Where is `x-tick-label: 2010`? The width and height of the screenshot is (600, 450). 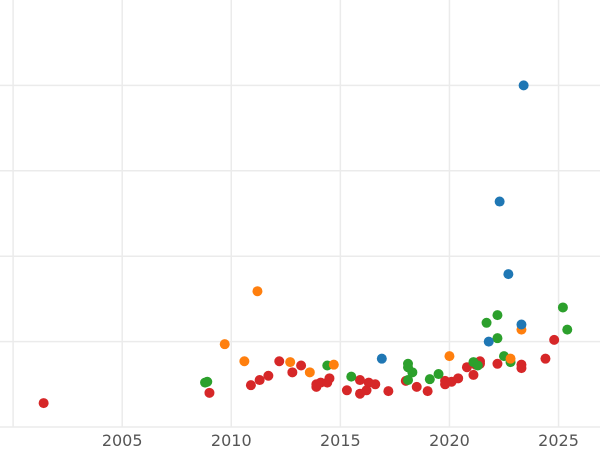
x-tick-label: 2010 is located at coordinates (231, 440).